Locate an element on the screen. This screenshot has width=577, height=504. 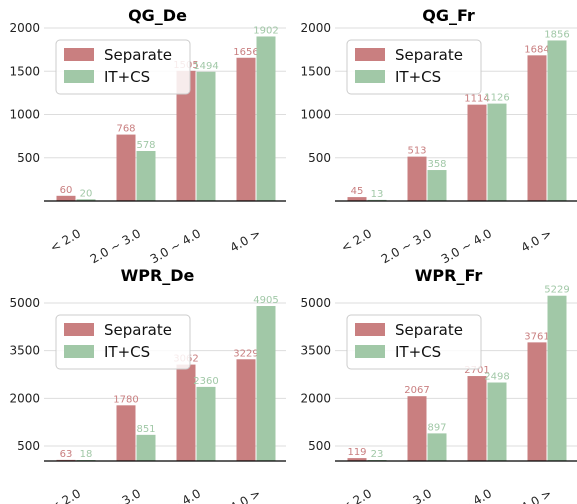
data-label: 2360 is located at coordinates (205, 381).